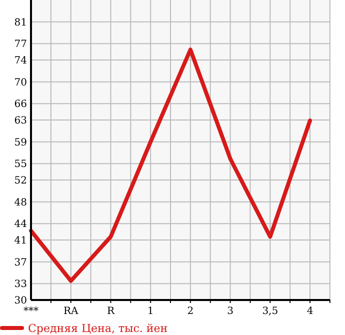 The width and height of the screenshot is (345, 335). Describe the element at coordinates (190, 311) in the screenshot. I see `x-tick-label: 2` at that location.